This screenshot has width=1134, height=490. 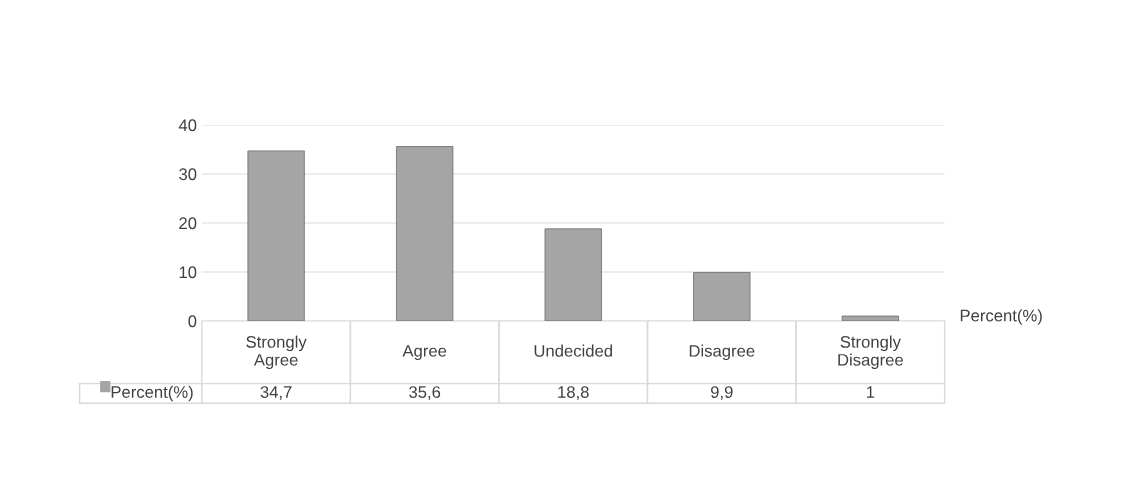 What do you see at coordinates (424, 353) in the screenshot?
I see `x-tick-label: Agree` at bounding box center [424, 353].